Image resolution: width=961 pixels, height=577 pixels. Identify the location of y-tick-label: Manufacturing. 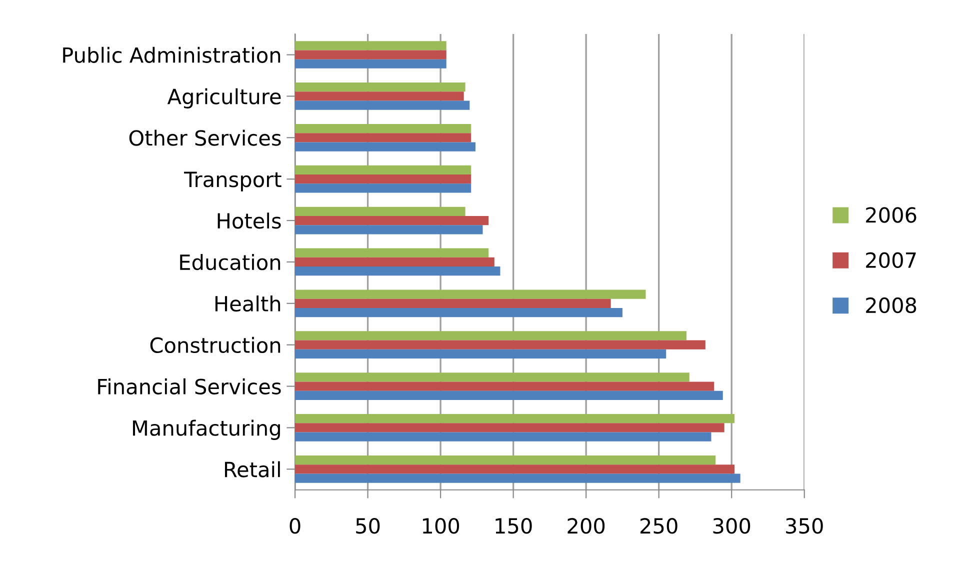
(206, 430).